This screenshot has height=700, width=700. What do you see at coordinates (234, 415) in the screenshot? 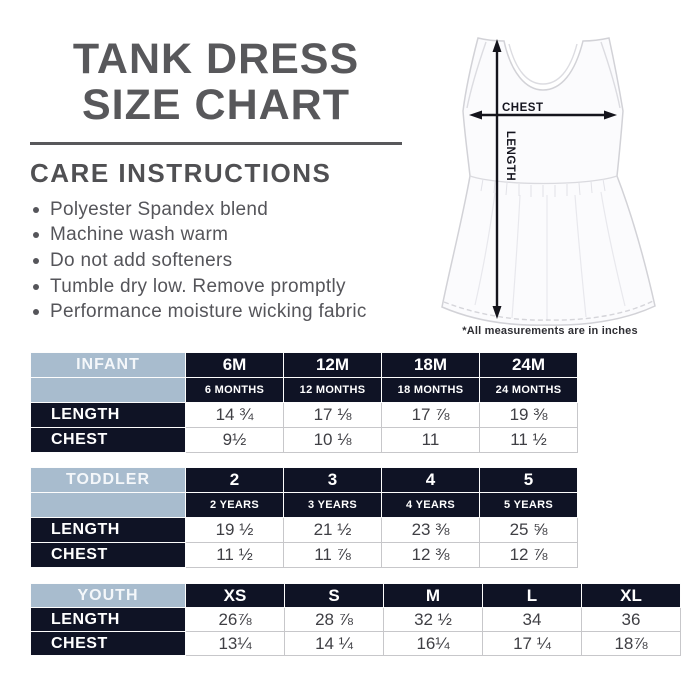
I see `value-cell: 14 ¾` at bounding box center [234, 415].